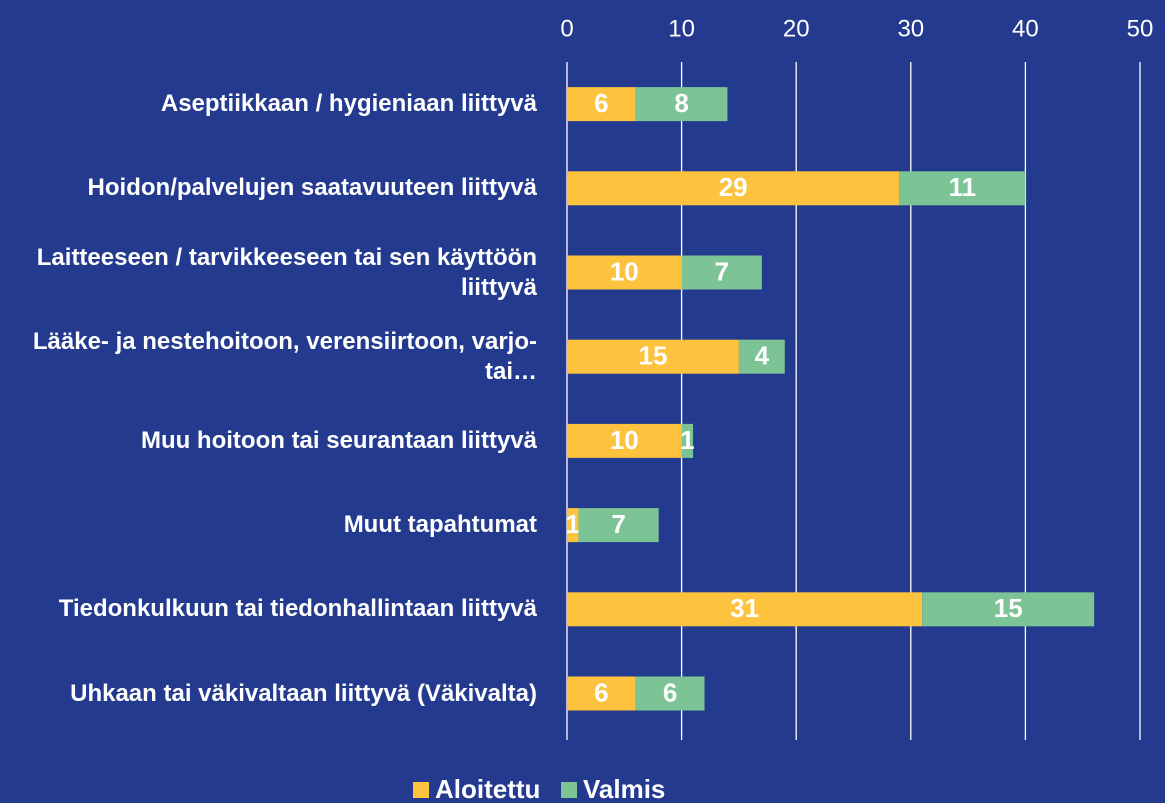 This screenshot has width=1165, height=803. I want to click on data-label: 31, so click(744, 608).